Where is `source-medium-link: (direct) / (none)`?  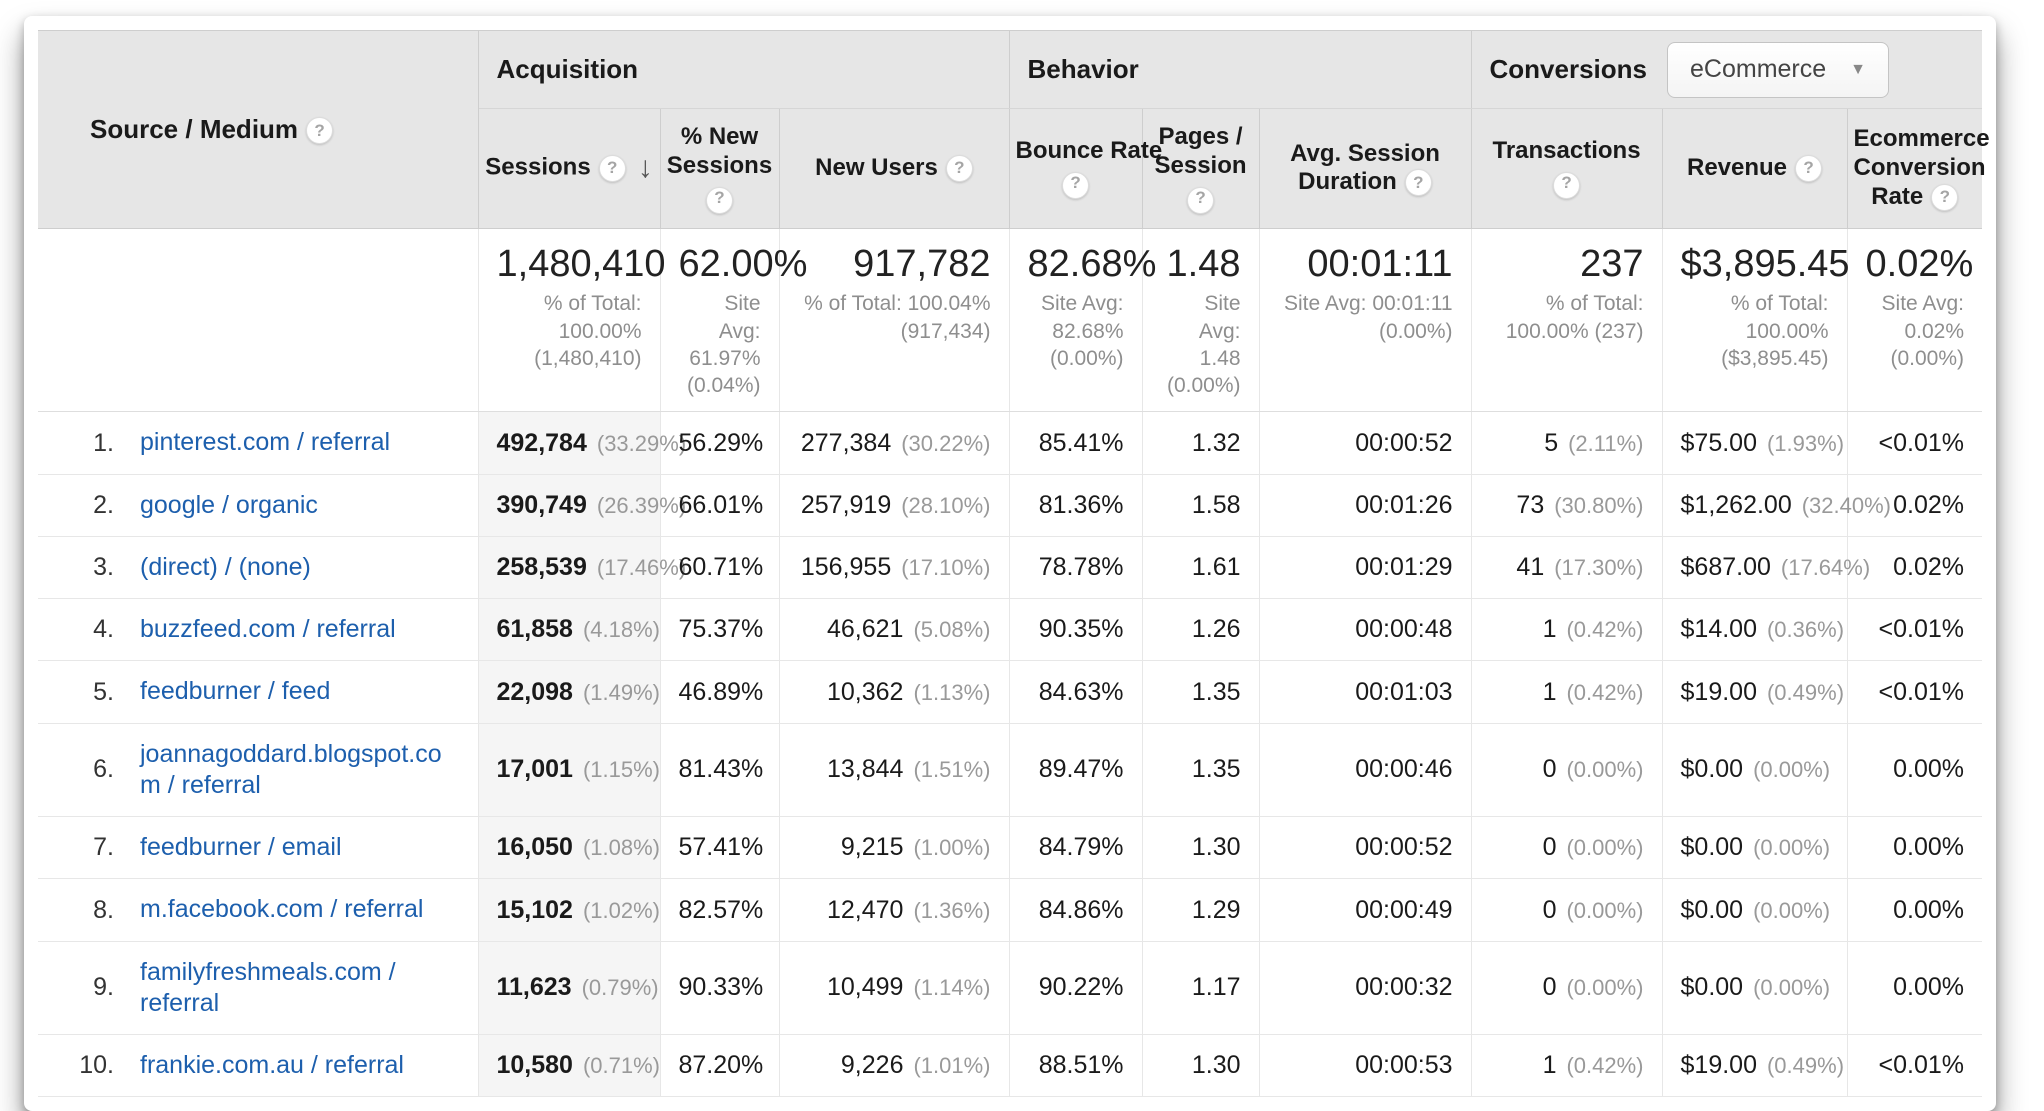 source-medium-link: (direct) / (none) is located at coordinates (225, 566).